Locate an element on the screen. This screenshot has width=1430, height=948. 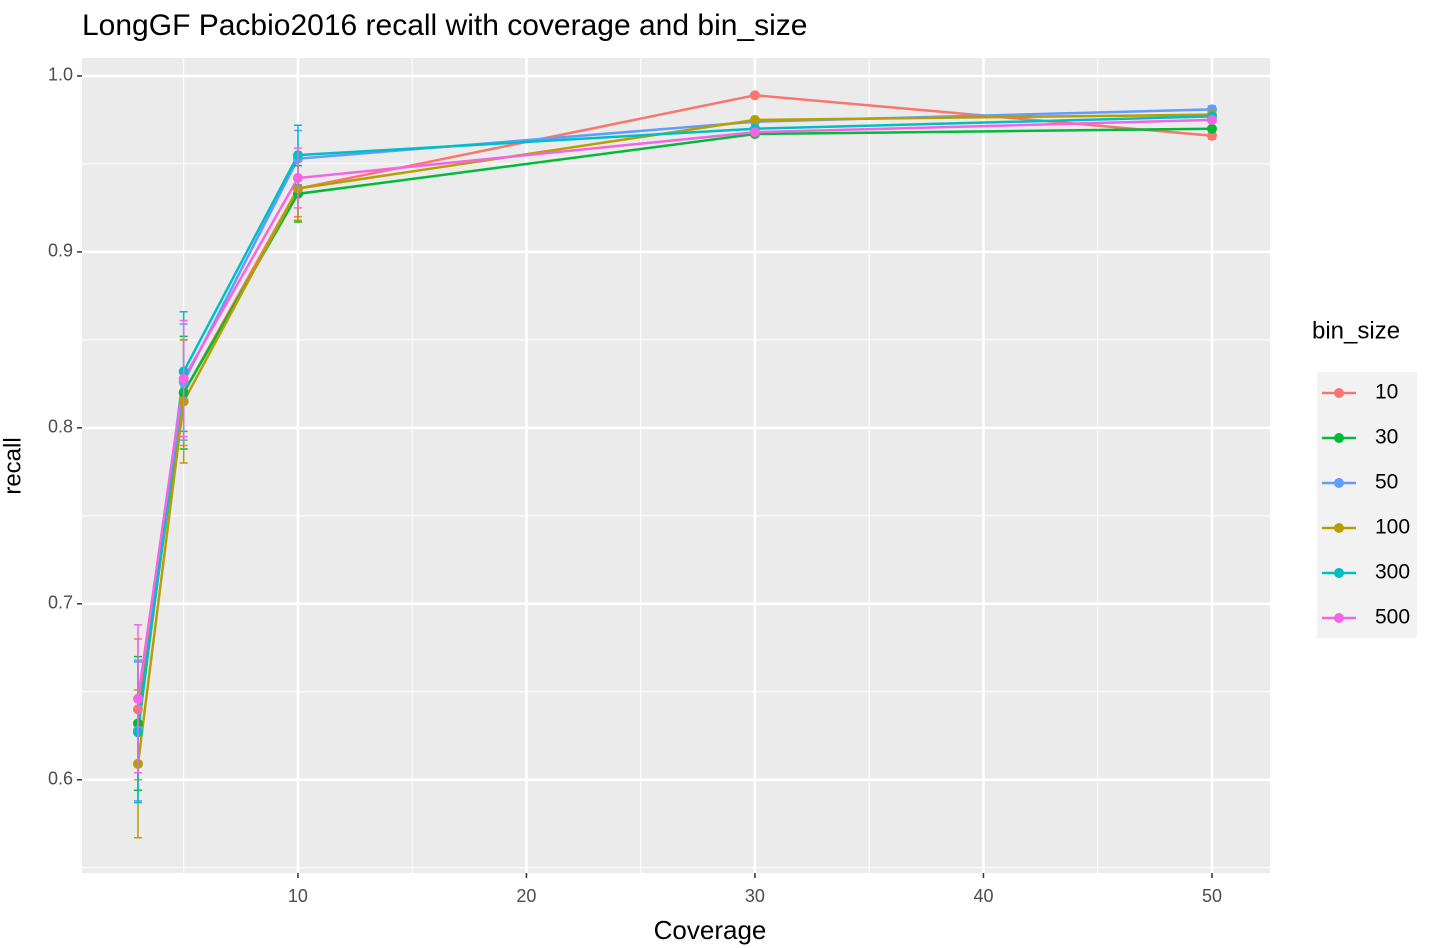
x-tick-label: 20 is located at coordinates (526, 896).